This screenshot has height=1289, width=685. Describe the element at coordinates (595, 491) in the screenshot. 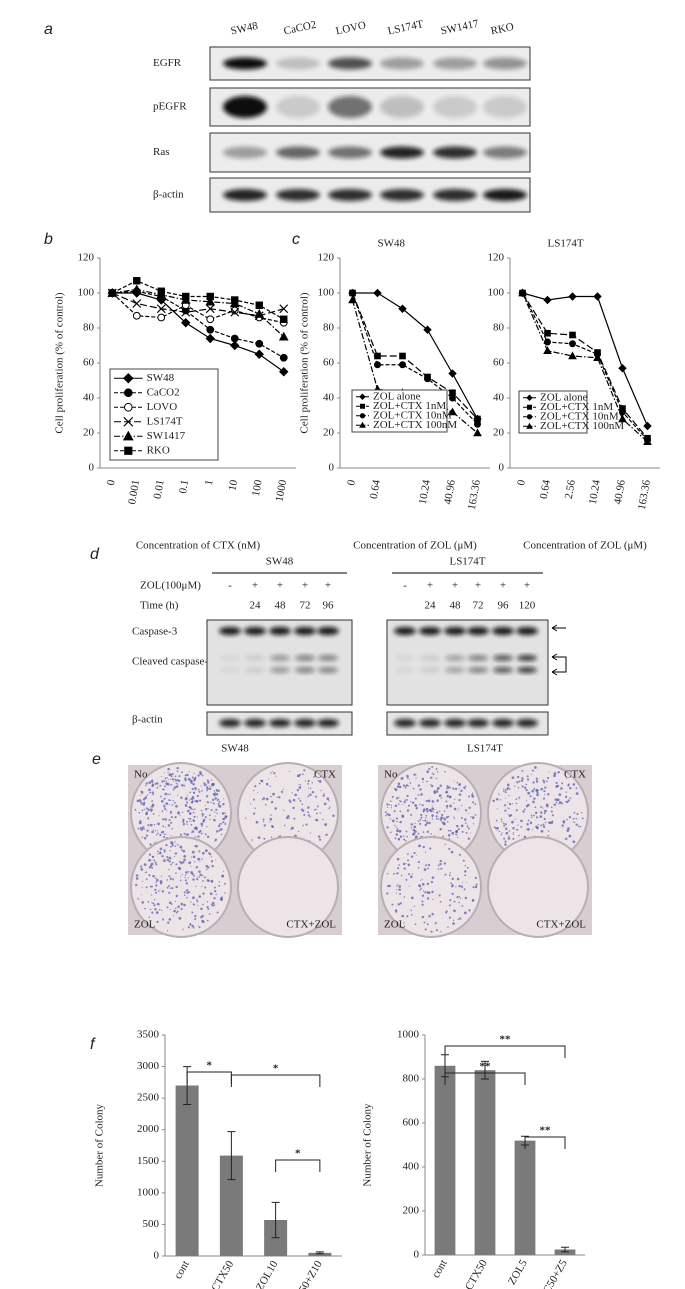

I see `x-tick-label: 10.24` at that location.